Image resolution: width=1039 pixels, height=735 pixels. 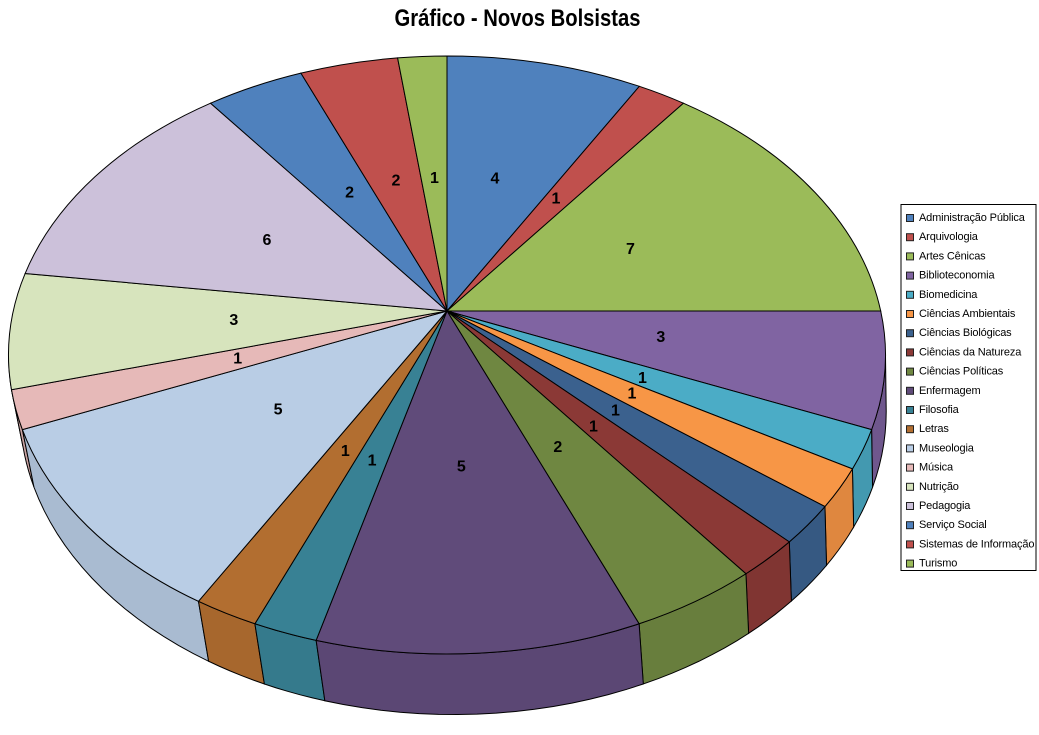 I want to click on svg-text: Turismo, so click(x=938, y=564).